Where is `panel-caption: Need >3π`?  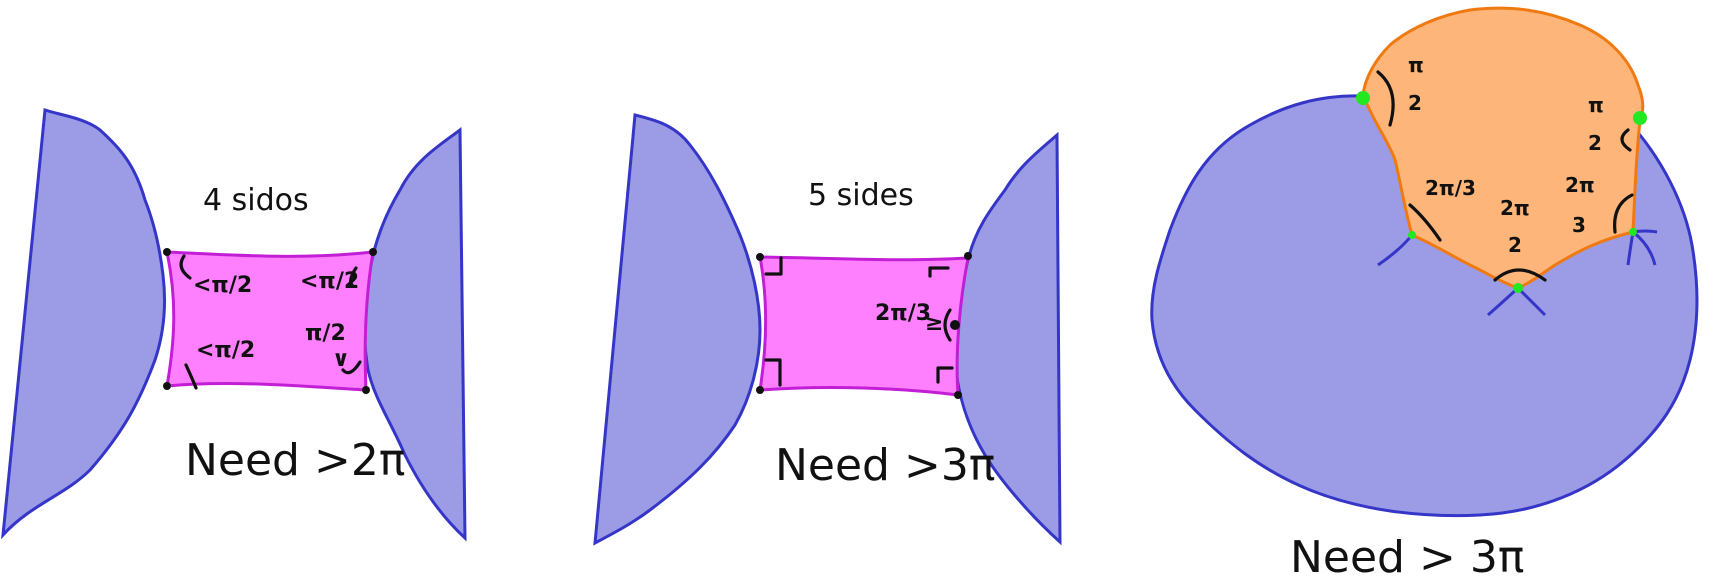 panel-caption: Need >3π is located at coordinates (885, 465).